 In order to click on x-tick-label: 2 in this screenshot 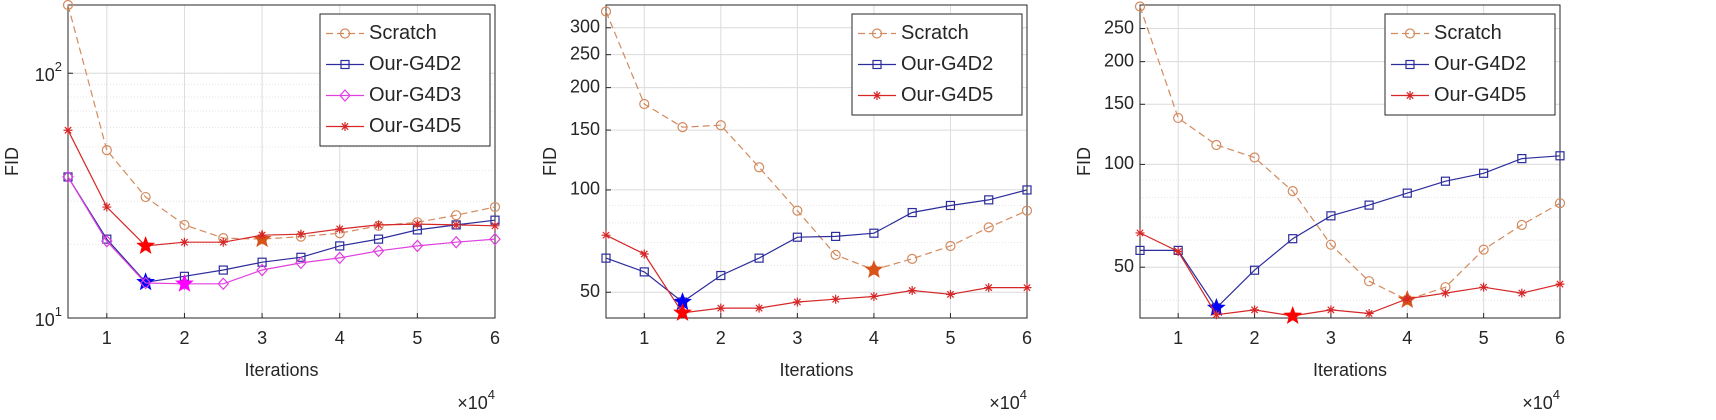, I will do `click(721, 338)`.